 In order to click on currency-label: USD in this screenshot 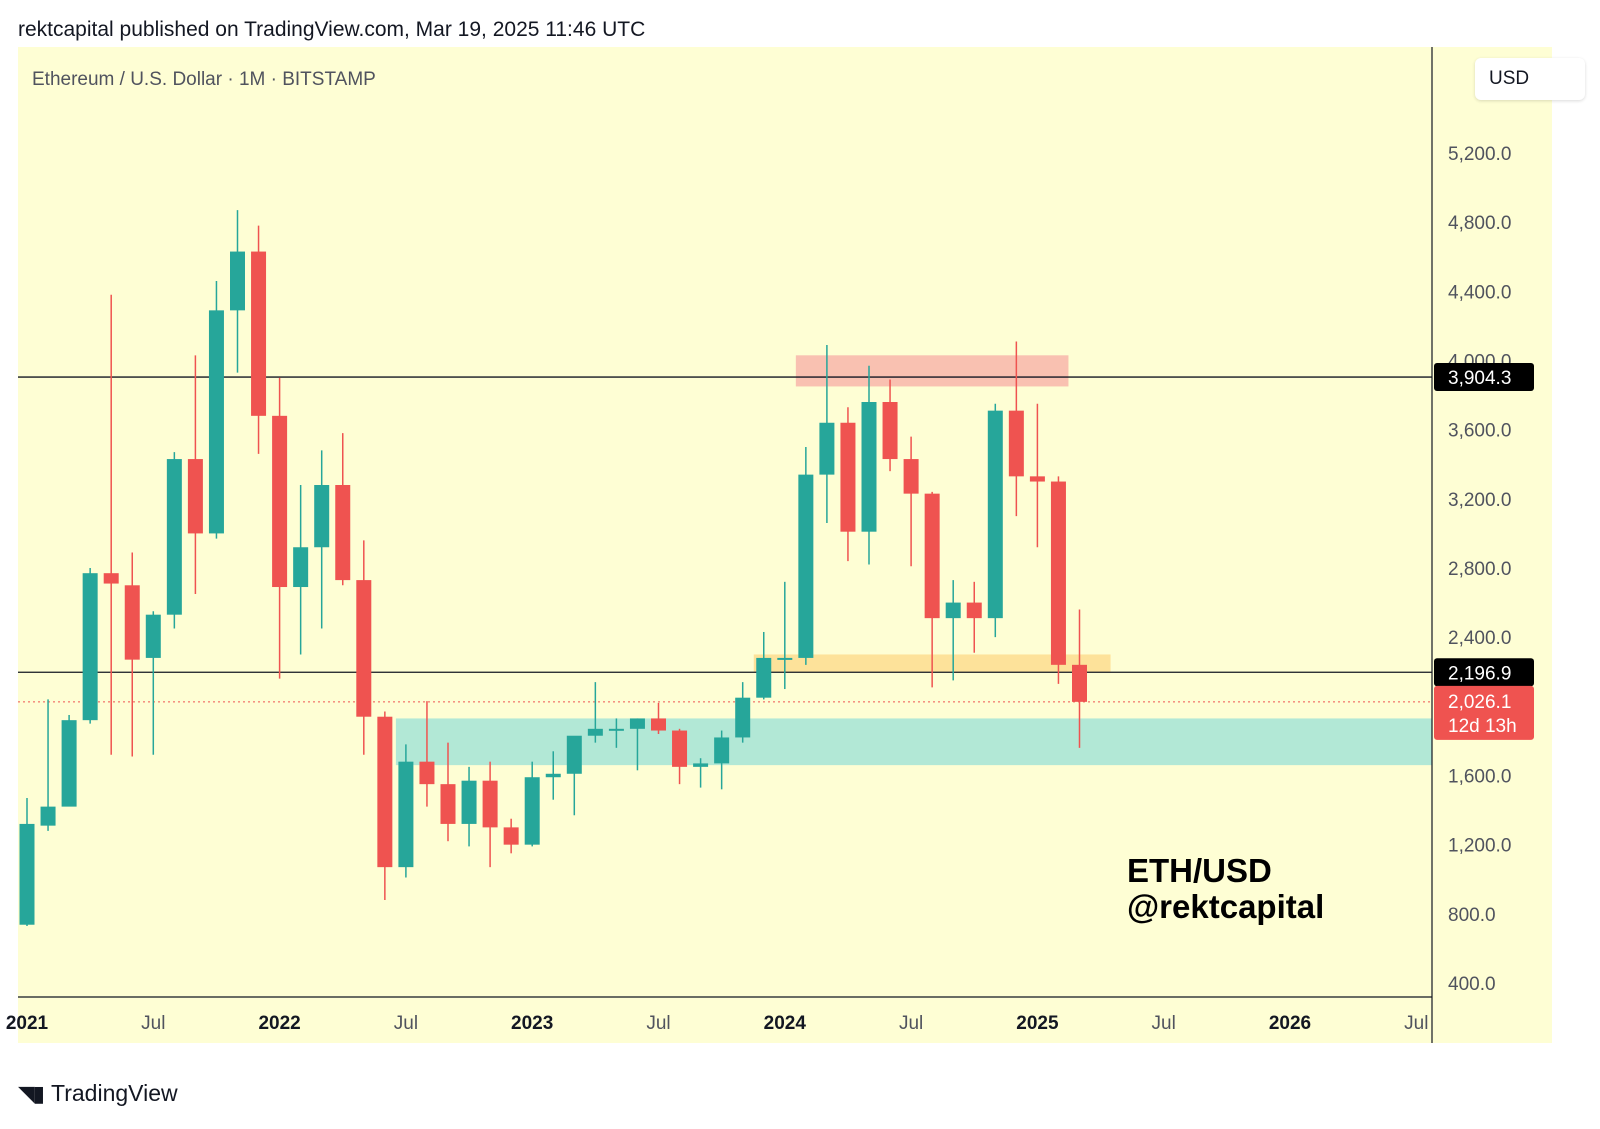, I will do `click(1509, 78)`.